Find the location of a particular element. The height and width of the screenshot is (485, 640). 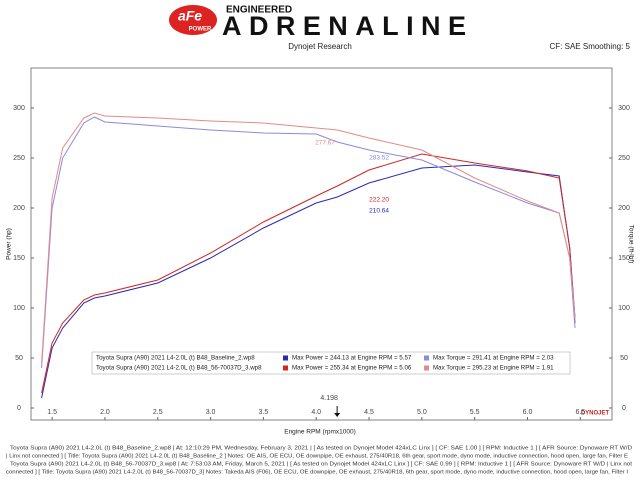

logo: aFe POWER ENGINEERED ADRENALINE is located at coordinates (317, 23).